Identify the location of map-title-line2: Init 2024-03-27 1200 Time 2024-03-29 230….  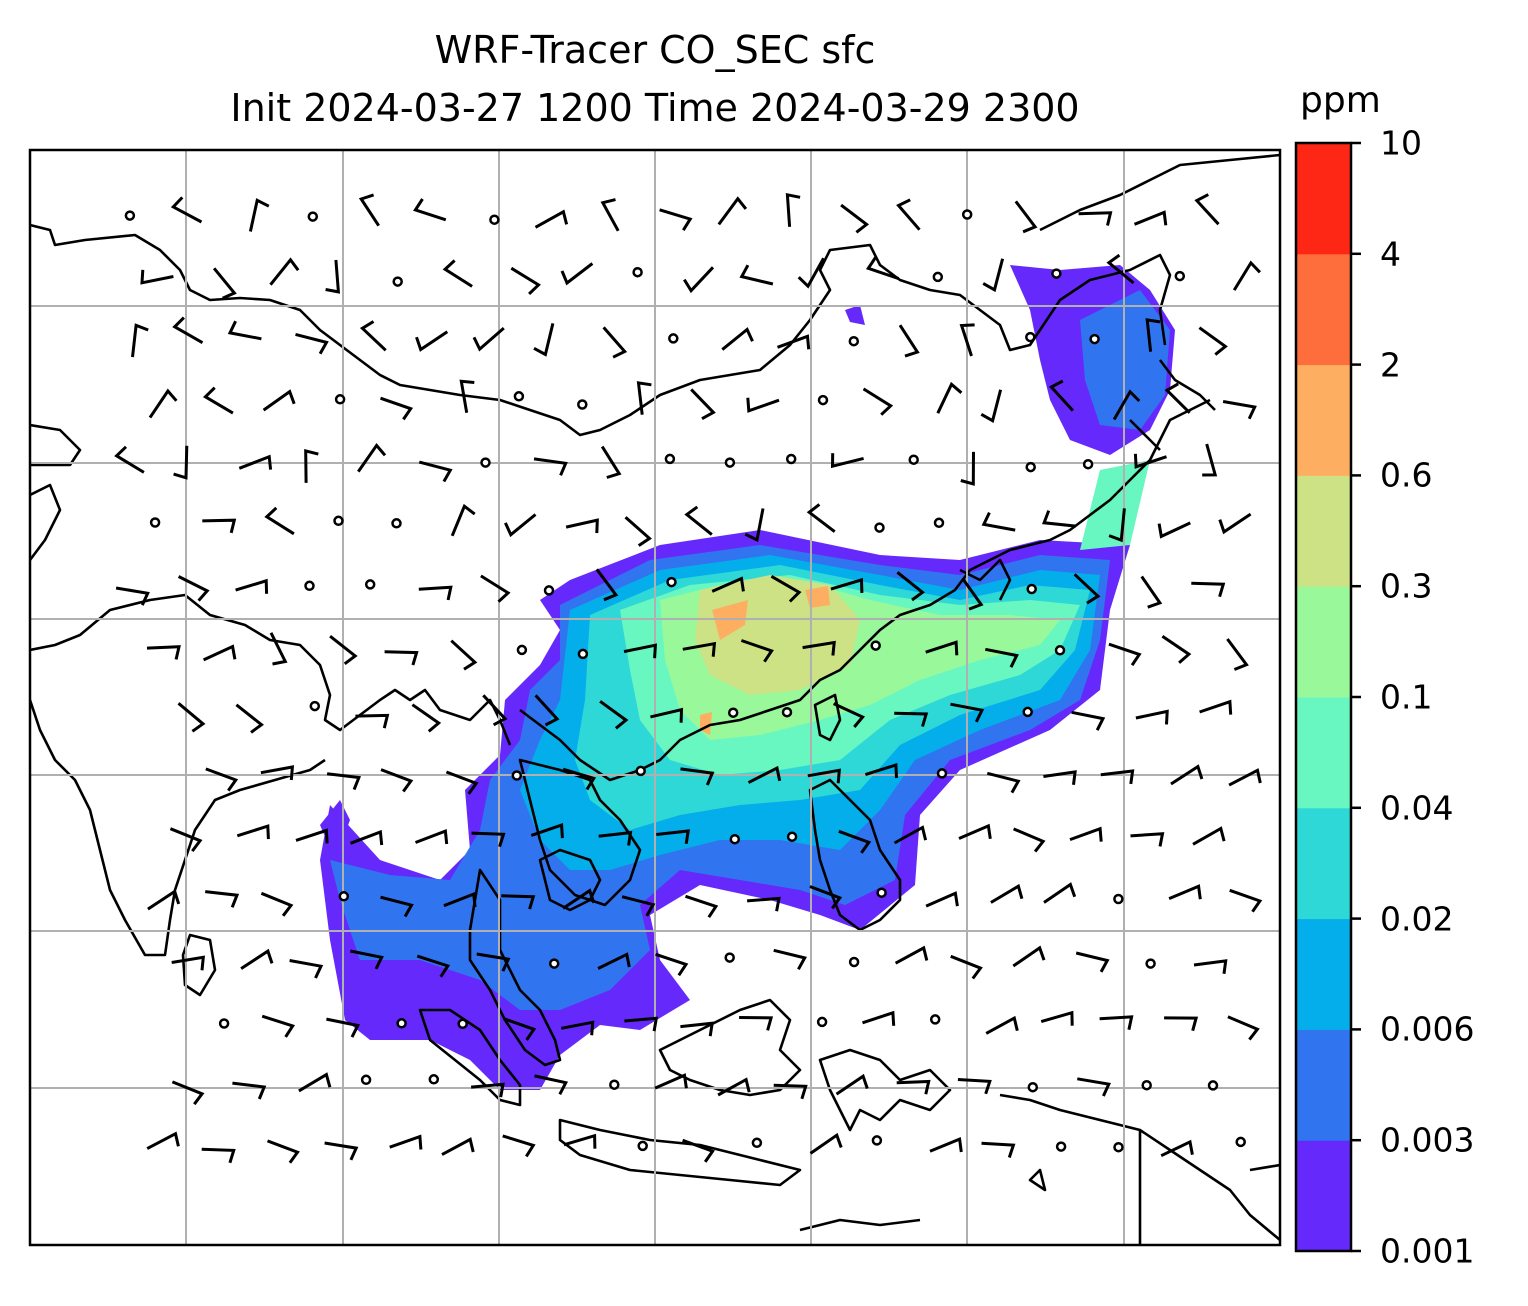
(655, 108).